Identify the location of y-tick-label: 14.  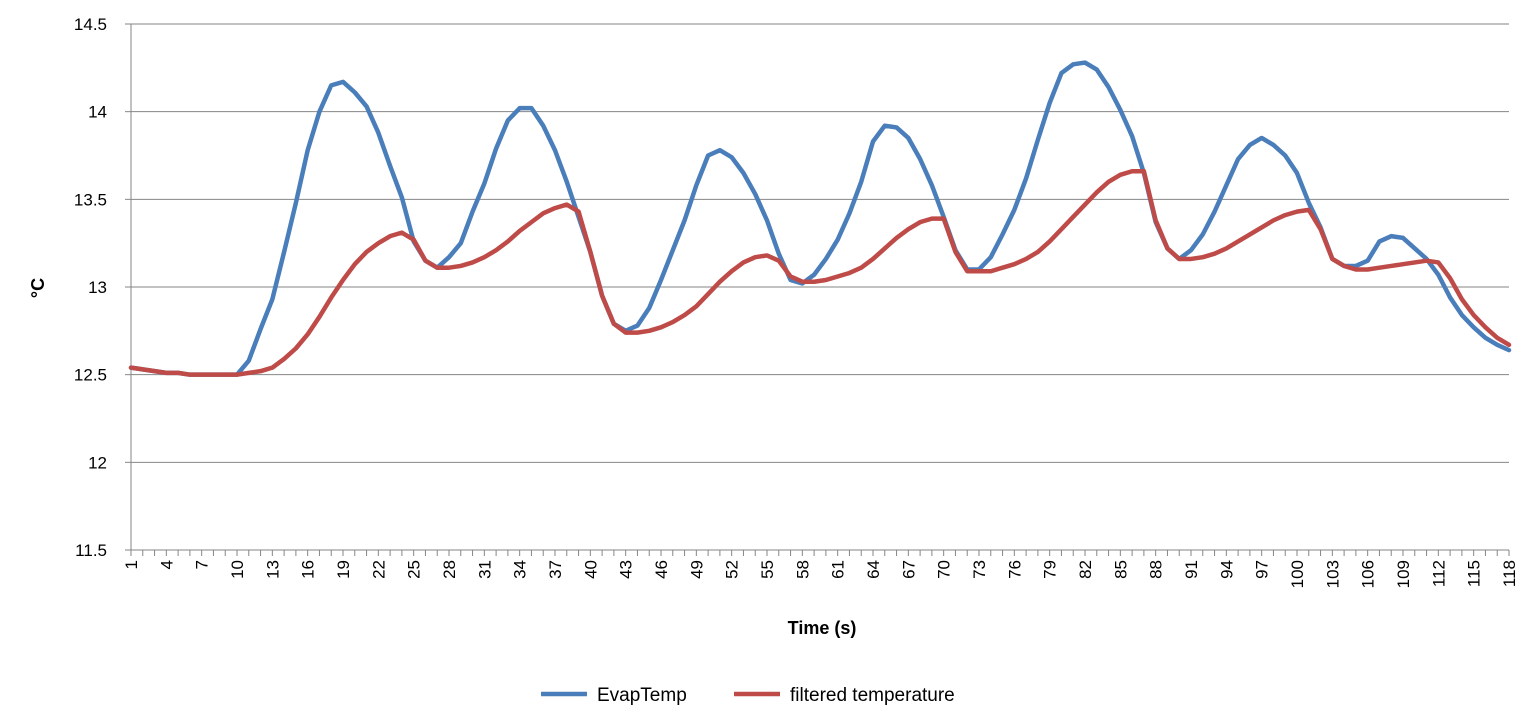
(97, 112).